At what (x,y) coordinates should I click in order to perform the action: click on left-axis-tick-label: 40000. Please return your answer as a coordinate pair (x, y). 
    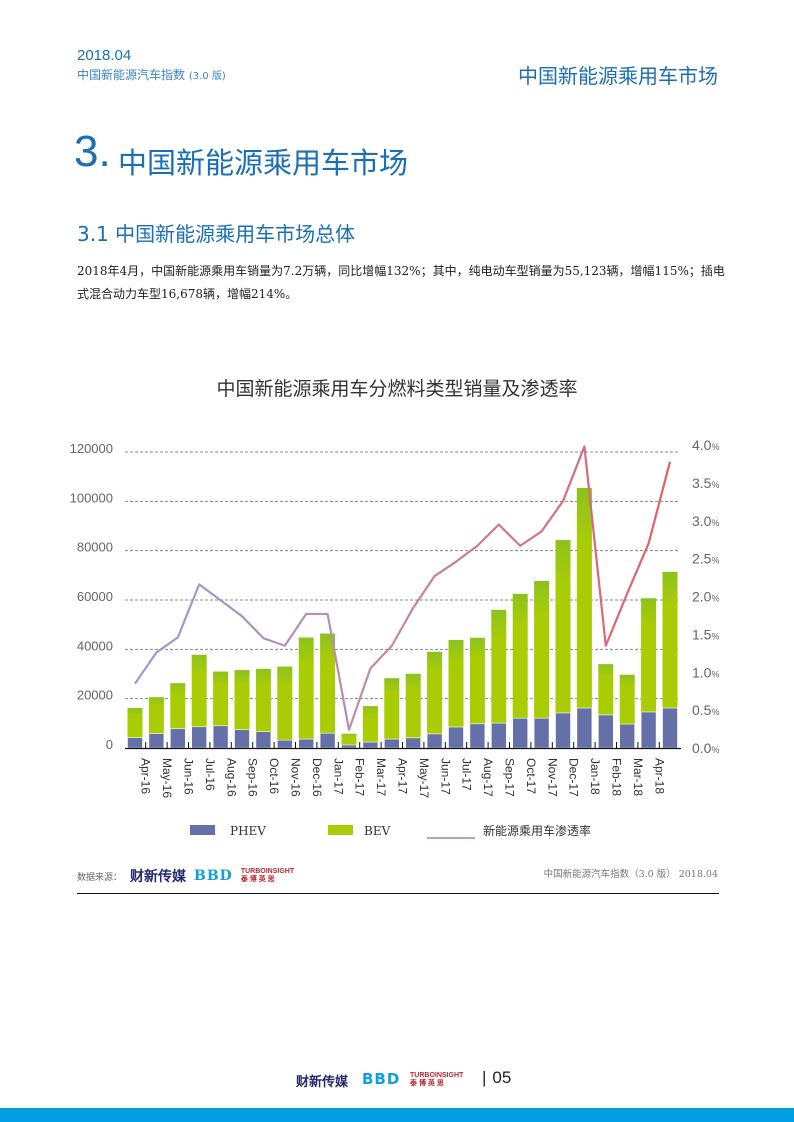
    Looking at the image, I should click on (95, 645).